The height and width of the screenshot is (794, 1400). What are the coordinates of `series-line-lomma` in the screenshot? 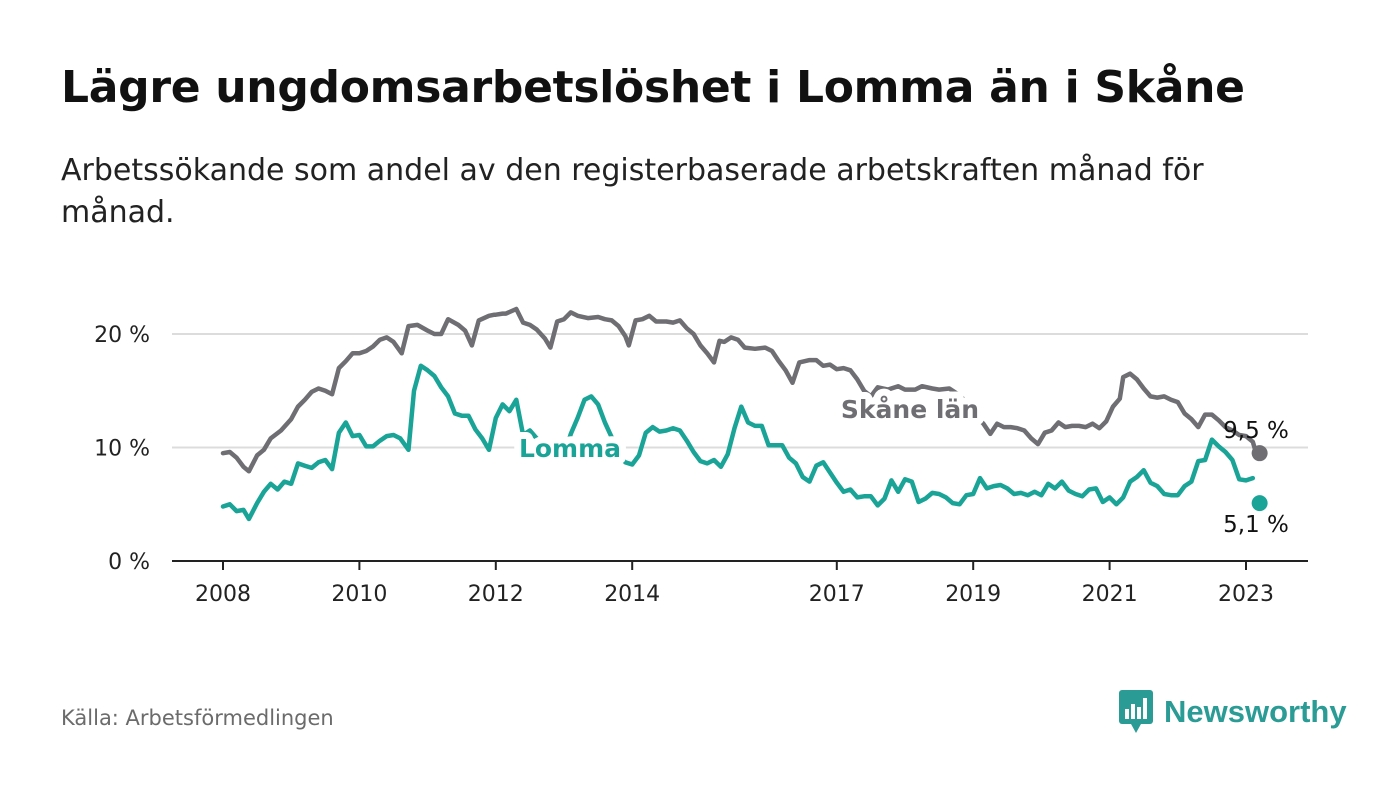 It's located at (738, 442).